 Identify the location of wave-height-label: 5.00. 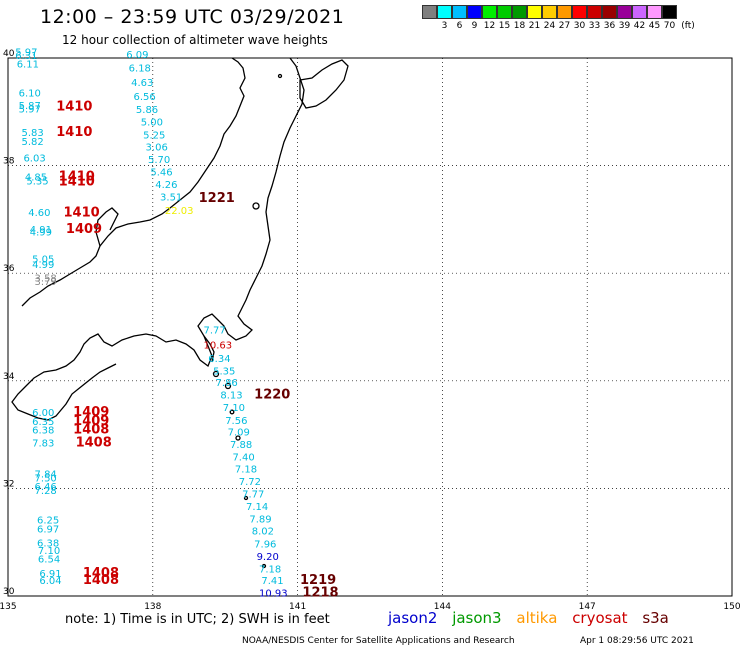
(152, 122).